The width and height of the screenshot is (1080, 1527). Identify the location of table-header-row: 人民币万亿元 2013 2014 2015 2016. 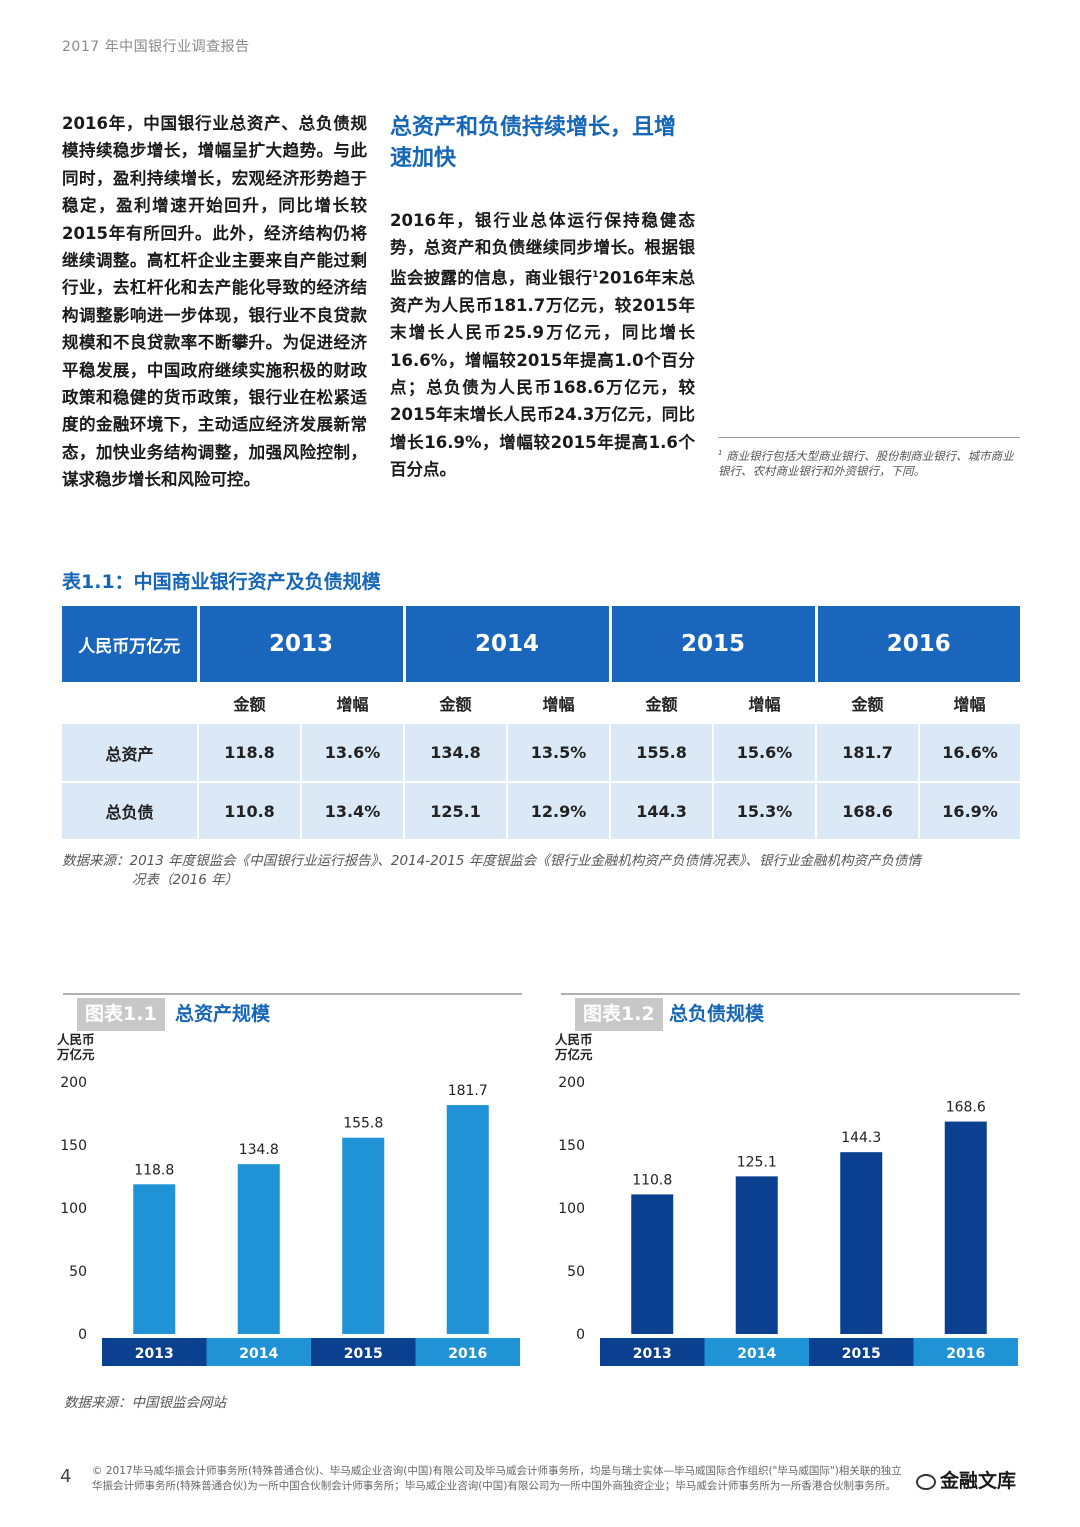
(541, 644).